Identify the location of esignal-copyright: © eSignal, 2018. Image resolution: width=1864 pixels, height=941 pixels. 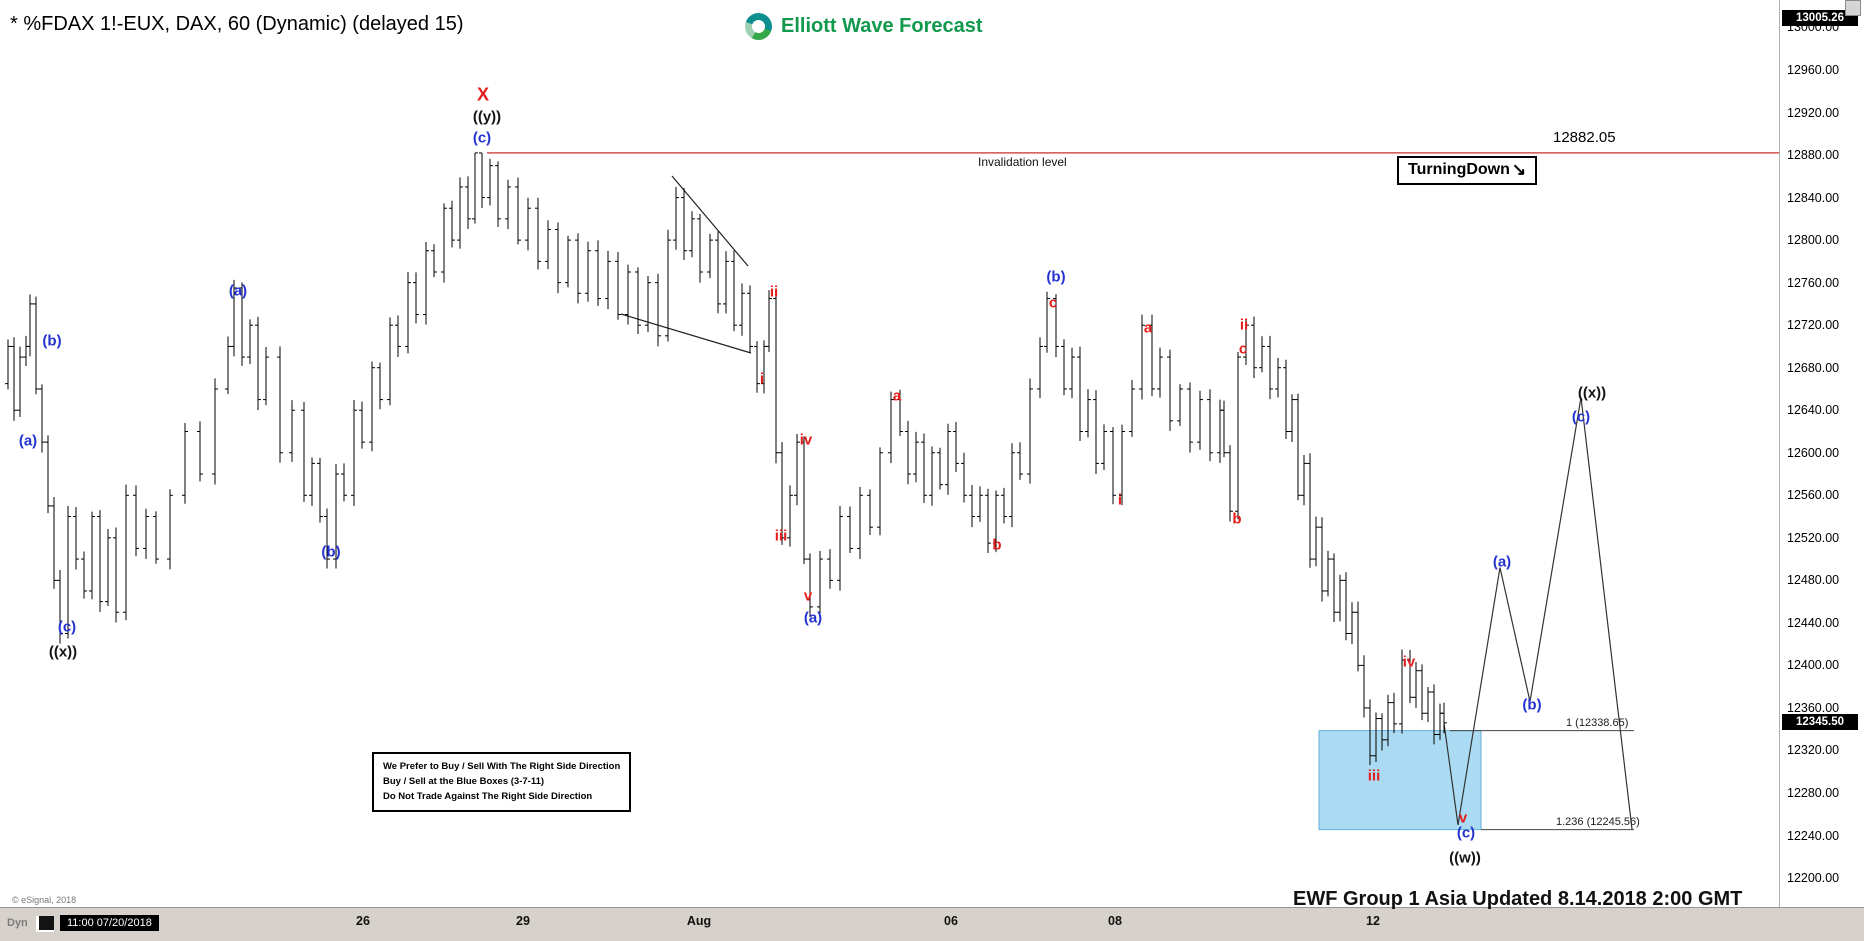
(44, 900).